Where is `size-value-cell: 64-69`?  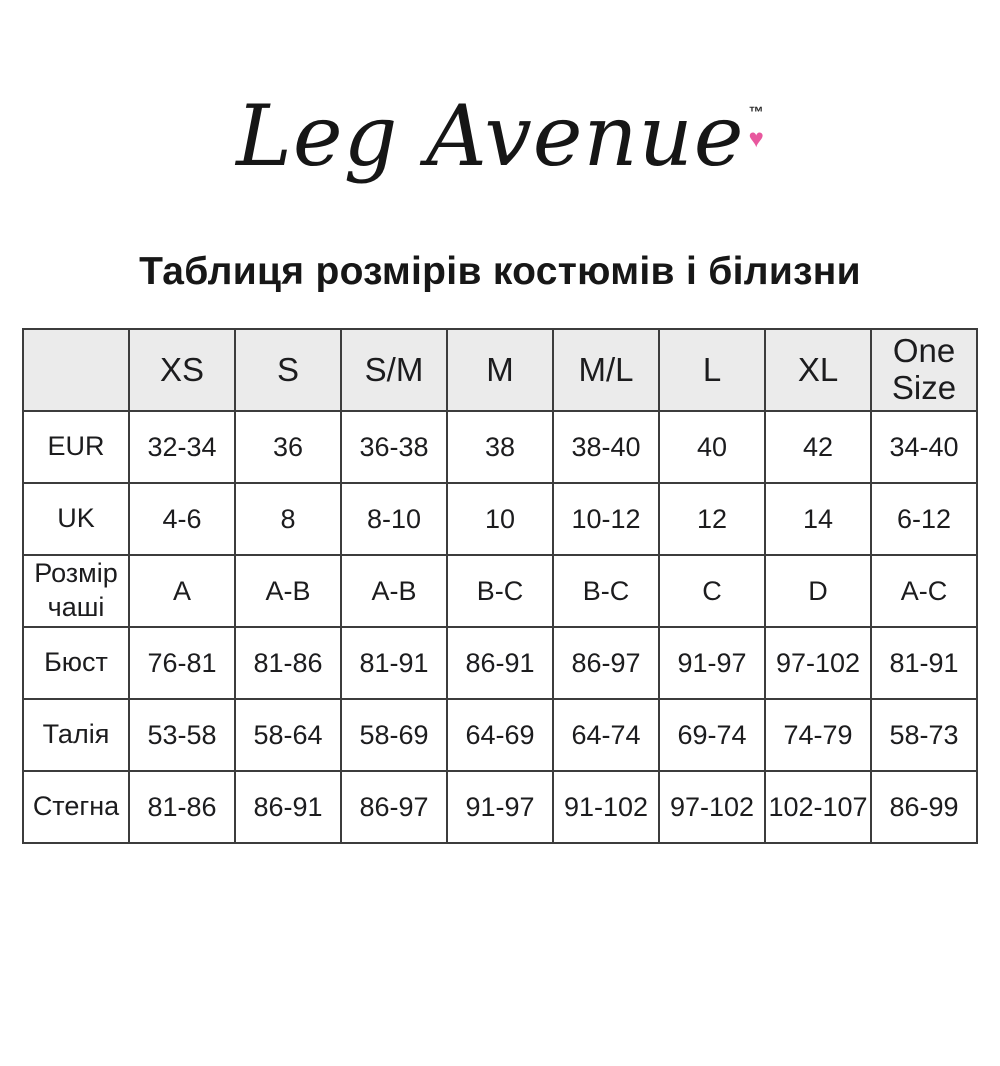
size-value-cell: 64-69 is located at coordinates (500, 735).